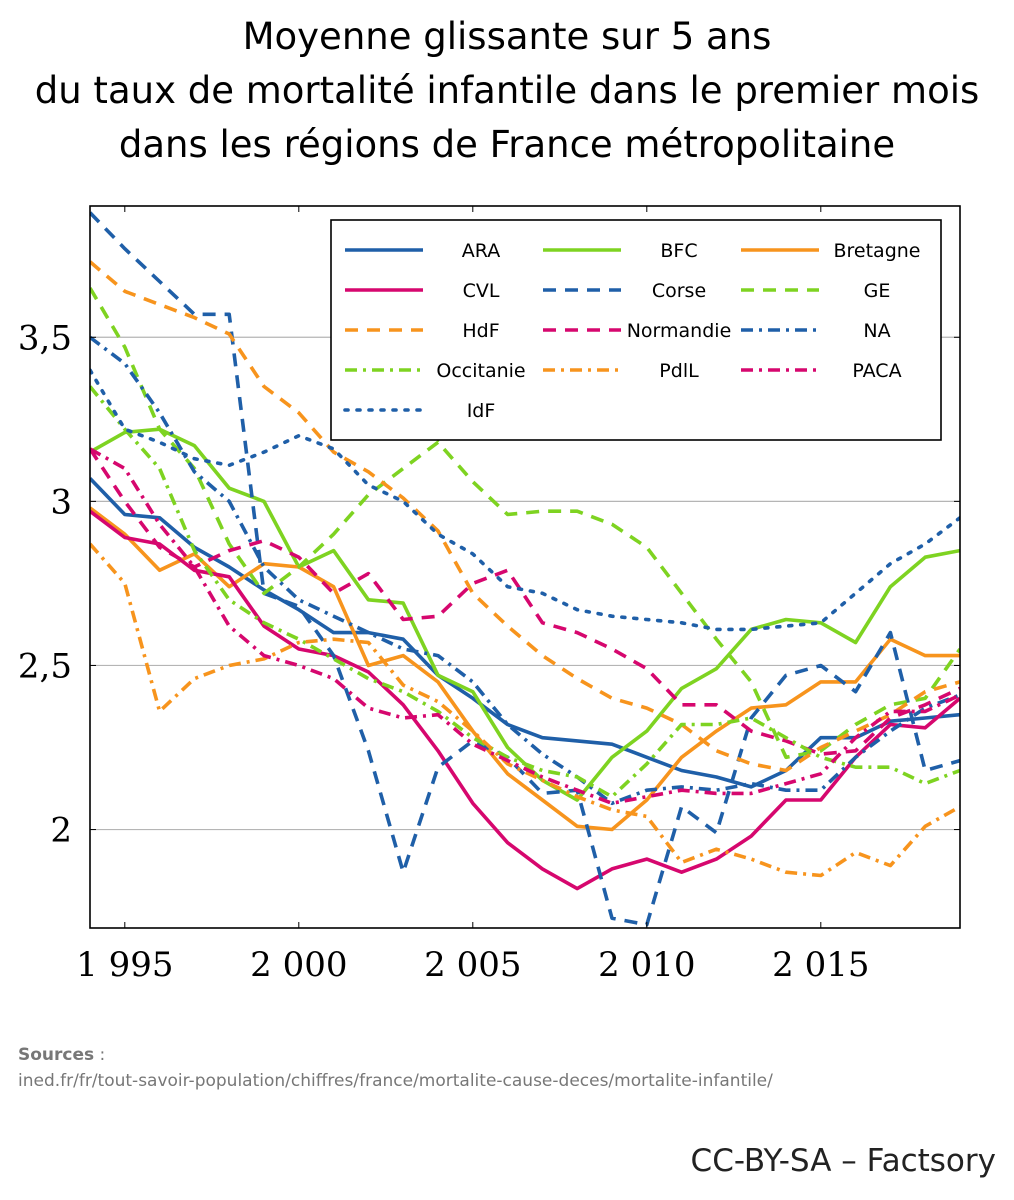  I want to click on x-tick-label: 2 015, so click(820, 965).